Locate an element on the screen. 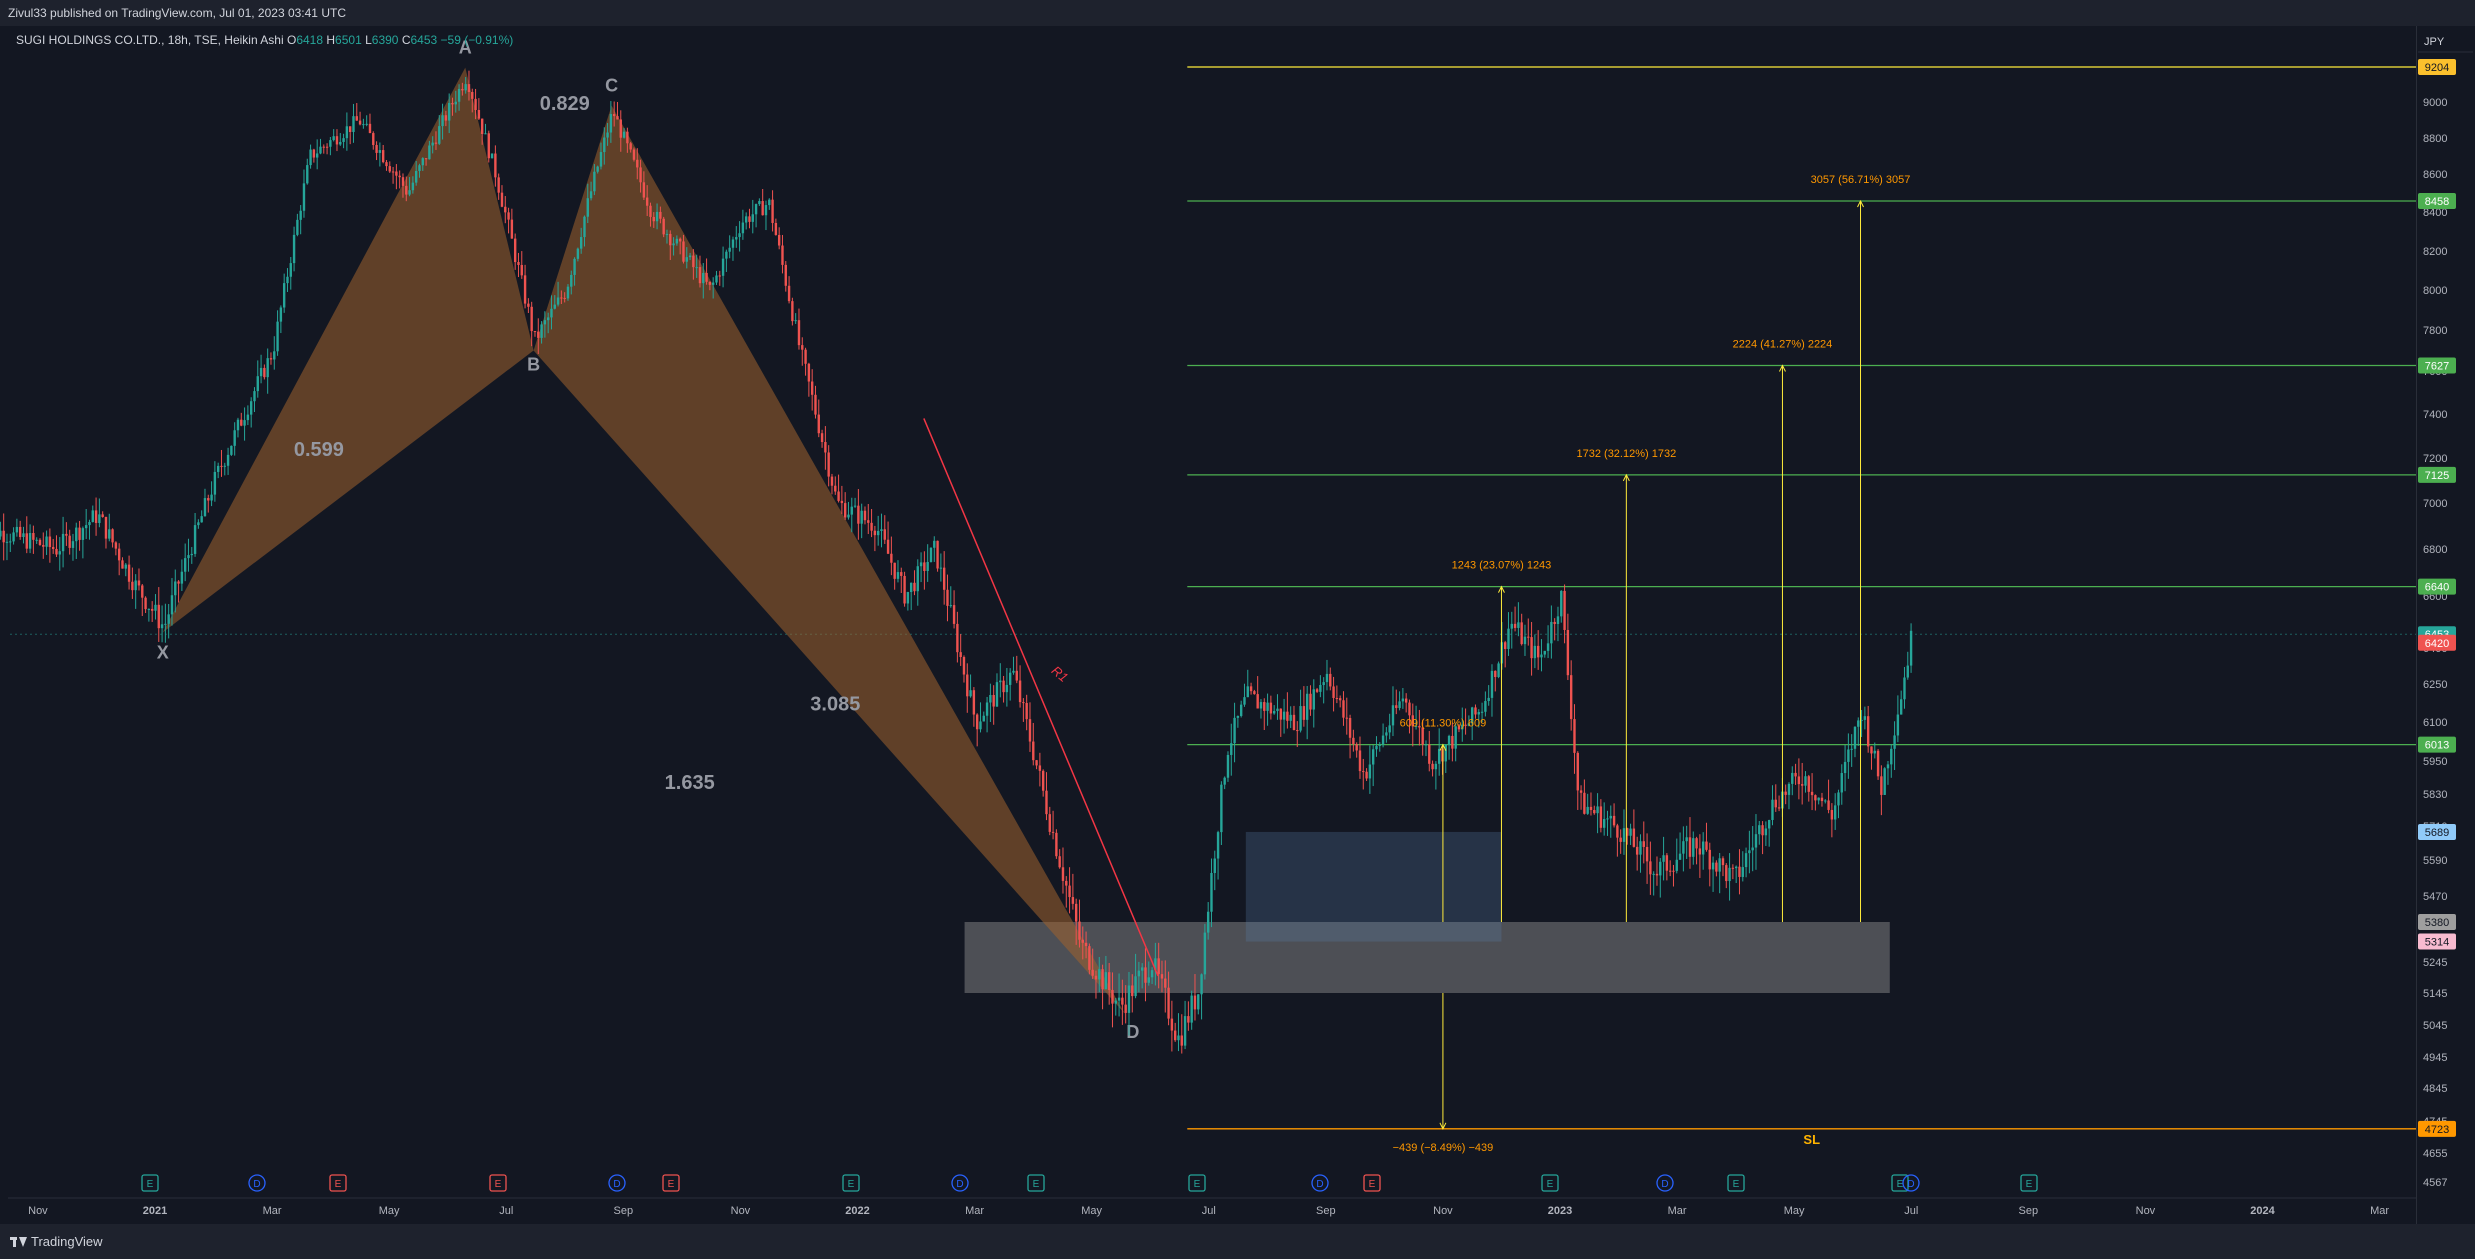 This screenshot has height=1259, width=2475. y-tick-label: 8400 is located at coordinates (2435, 213).